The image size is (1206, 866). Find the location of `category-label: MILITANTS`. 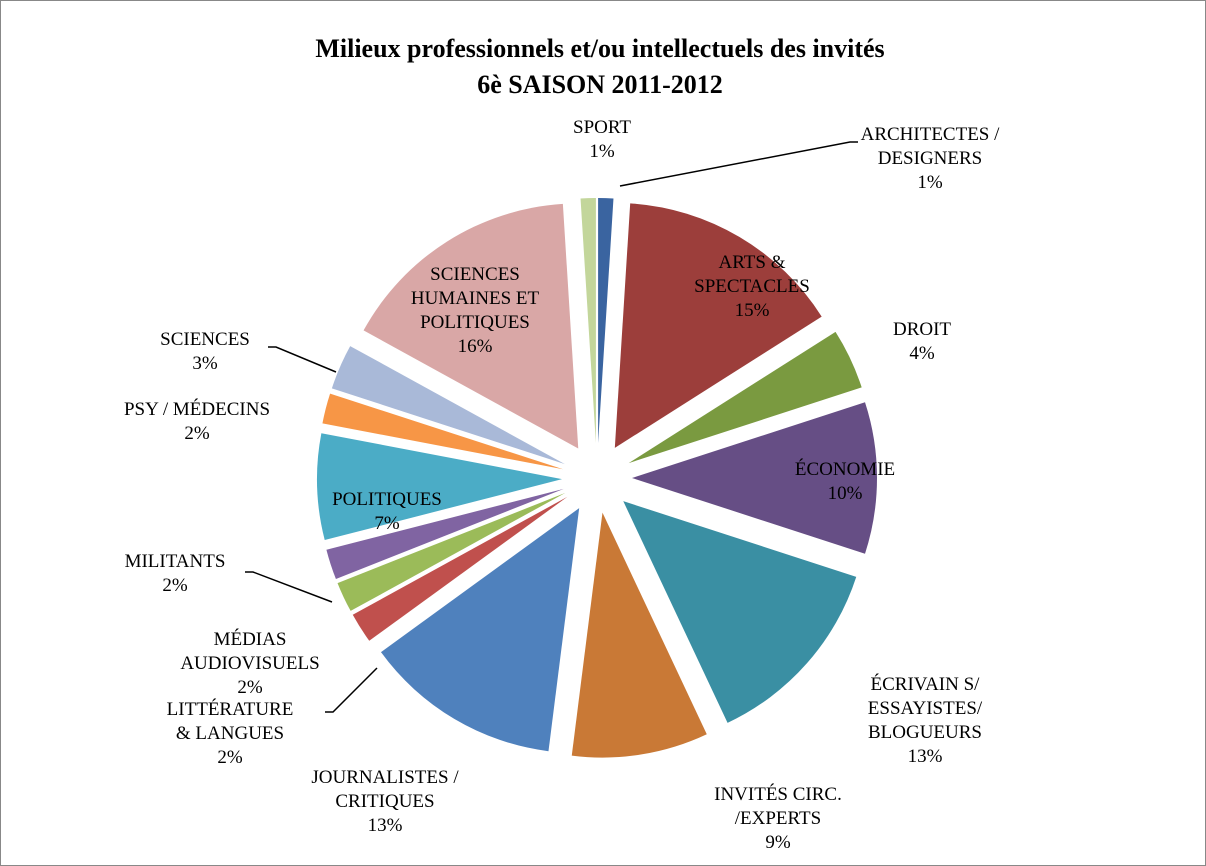

category-label: MILITANTS is located at coordinates (175, 561).